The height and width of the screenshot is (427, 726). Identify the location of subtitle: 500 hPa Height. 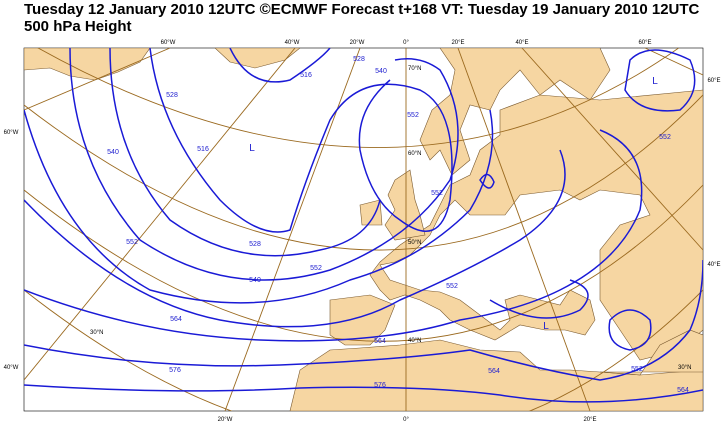
(78, 26).